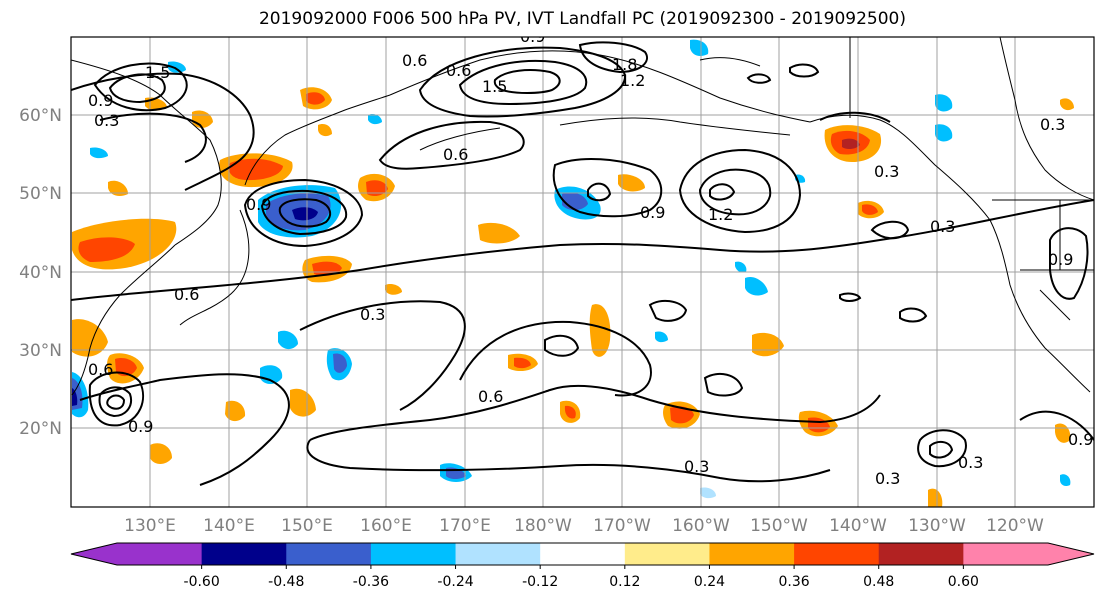 The image size is (1105, 601). Describe the element at coordinates (465, 526) in the screenshot. I see `lon-label: 170°E` at that location.